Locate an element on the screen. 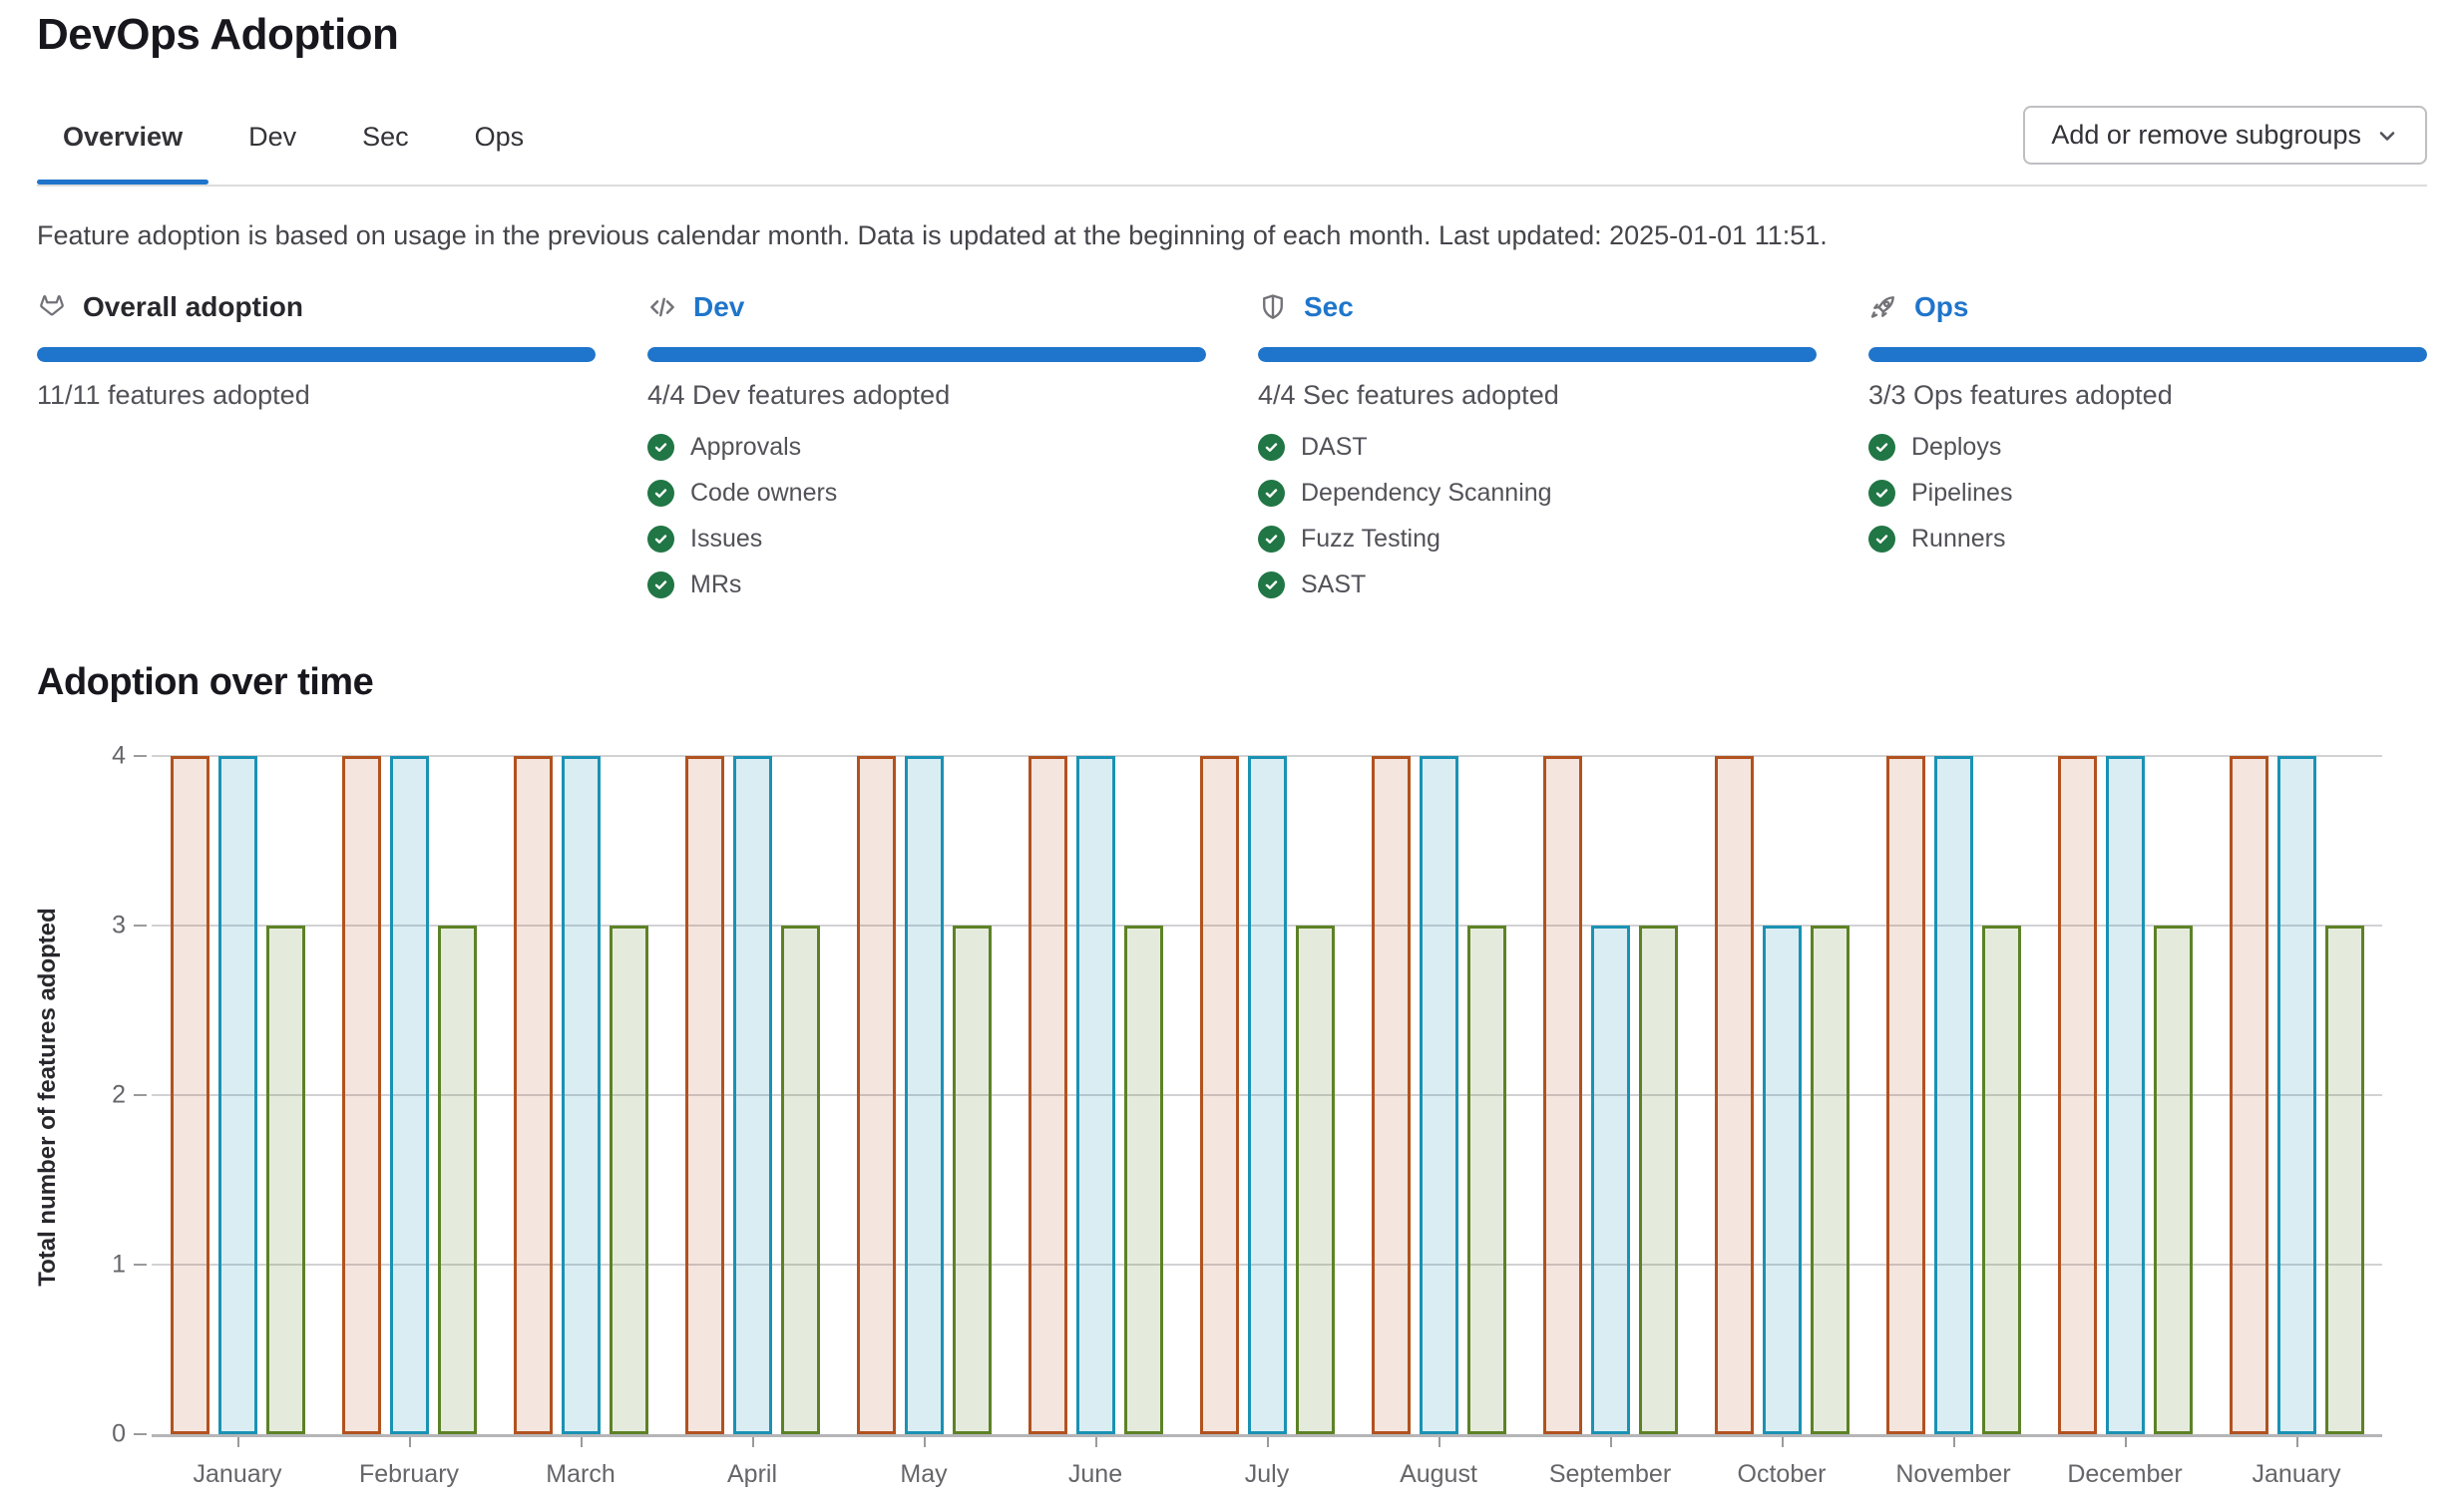 The image size is (2464, 1506). month-group: December is located at coordinates (2125, 1122).